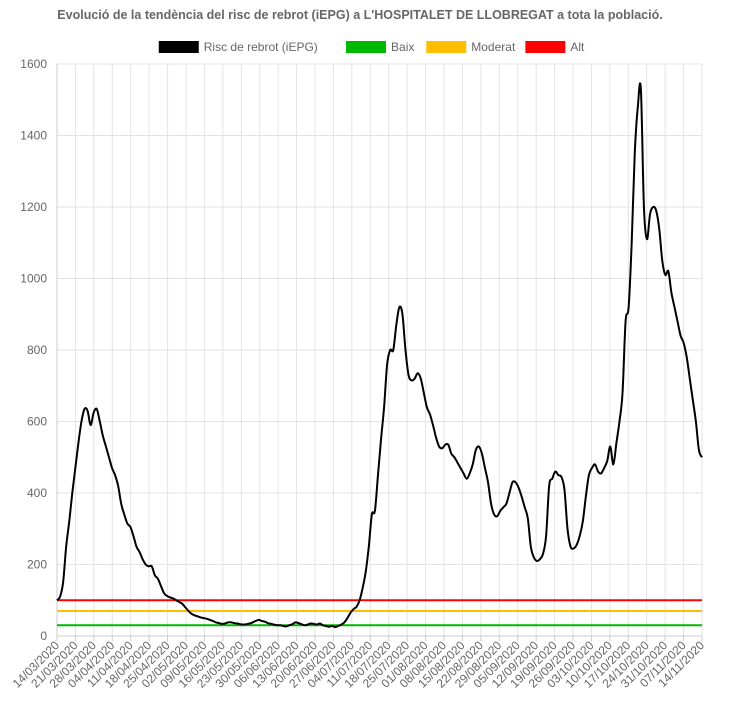  I want to click on legend-item-alt: Alt, so click(555, 47).